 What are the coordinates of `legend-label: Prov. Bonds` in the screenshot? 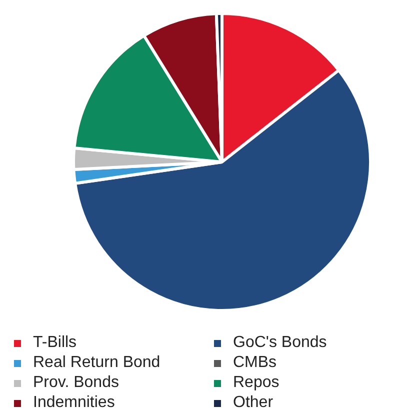 It's located at (76, 383).